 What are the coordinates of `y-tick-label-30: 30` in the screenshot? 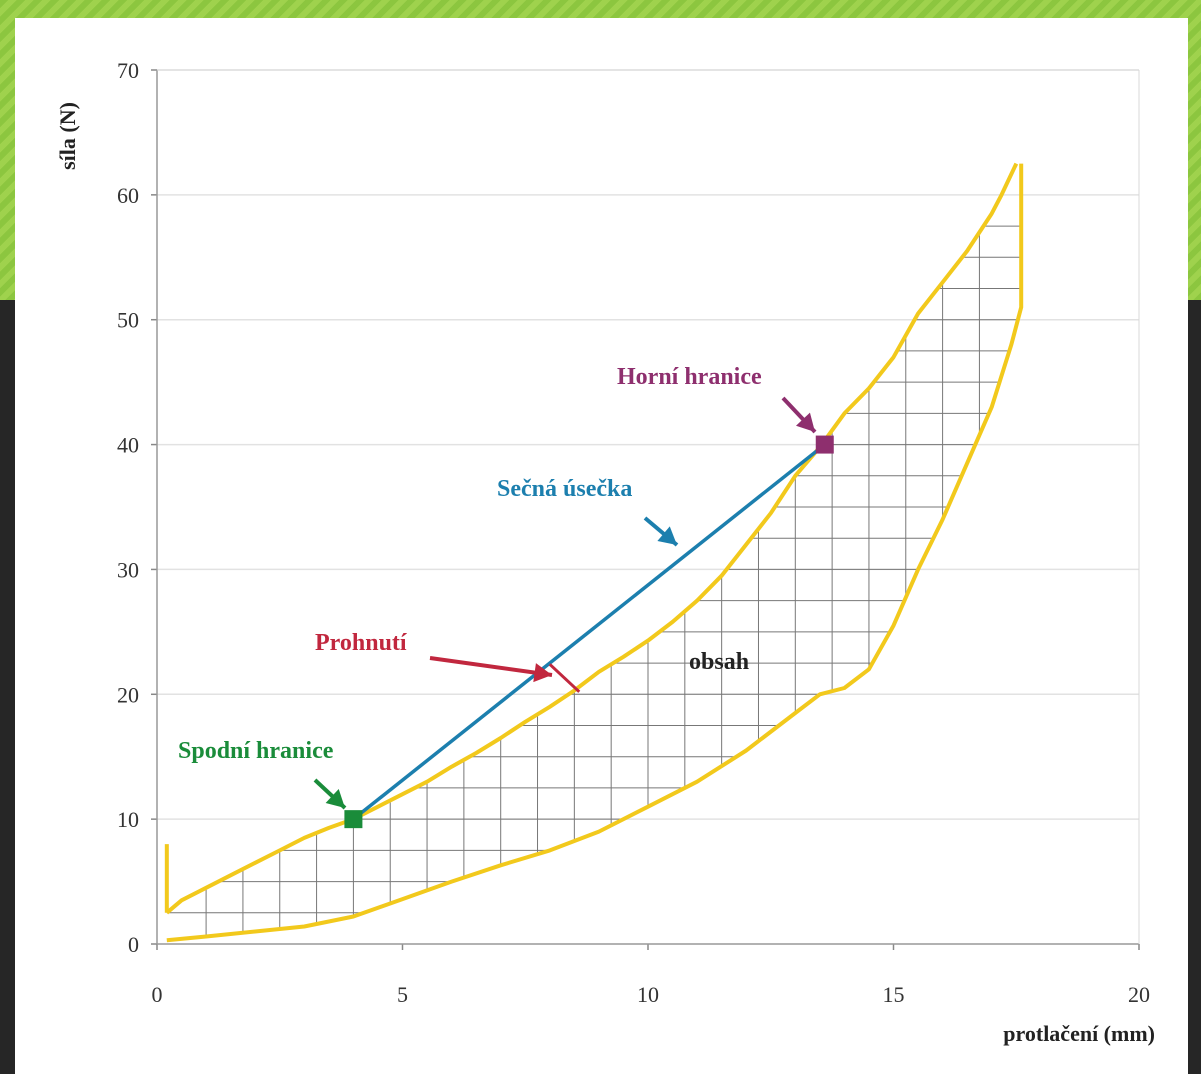 It's located at (128, 569).